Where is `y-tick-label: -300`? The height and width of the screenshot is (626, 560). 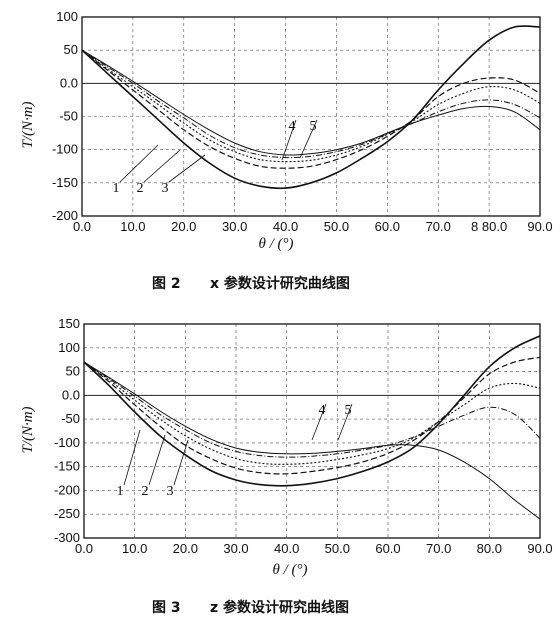
y-tick-label: -300 is located at coordinates (67, 537).